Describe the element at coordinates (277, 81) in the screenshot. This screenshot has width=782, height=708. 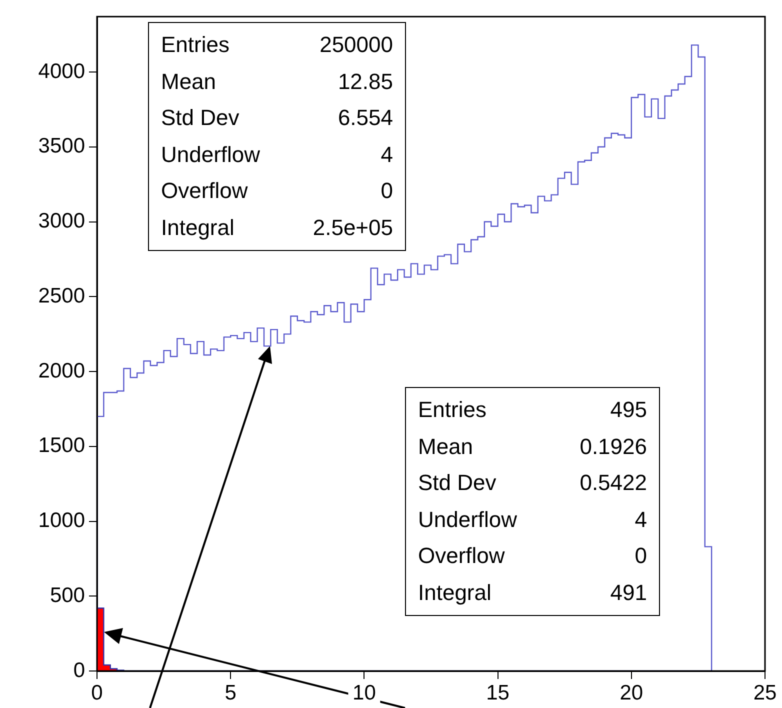
I see `text: Mean 12.85` at that location.